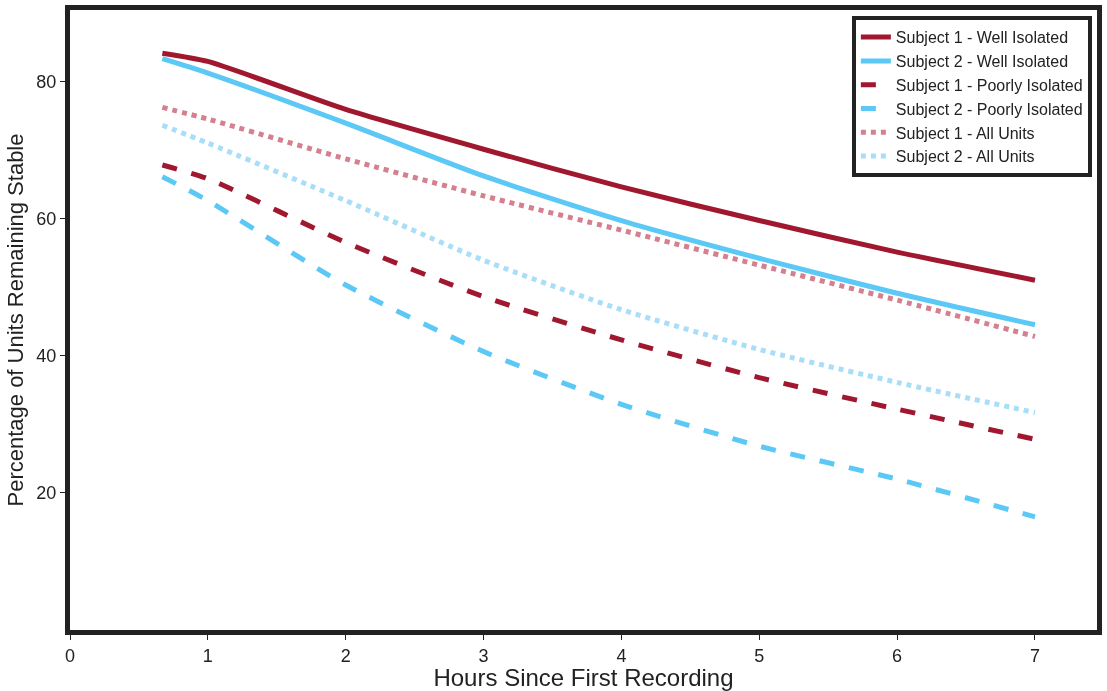  What do you see at coordinates (897, 655) in the screenshot?
I see `x-tick-label: 6` at bounding box center [897, 655].